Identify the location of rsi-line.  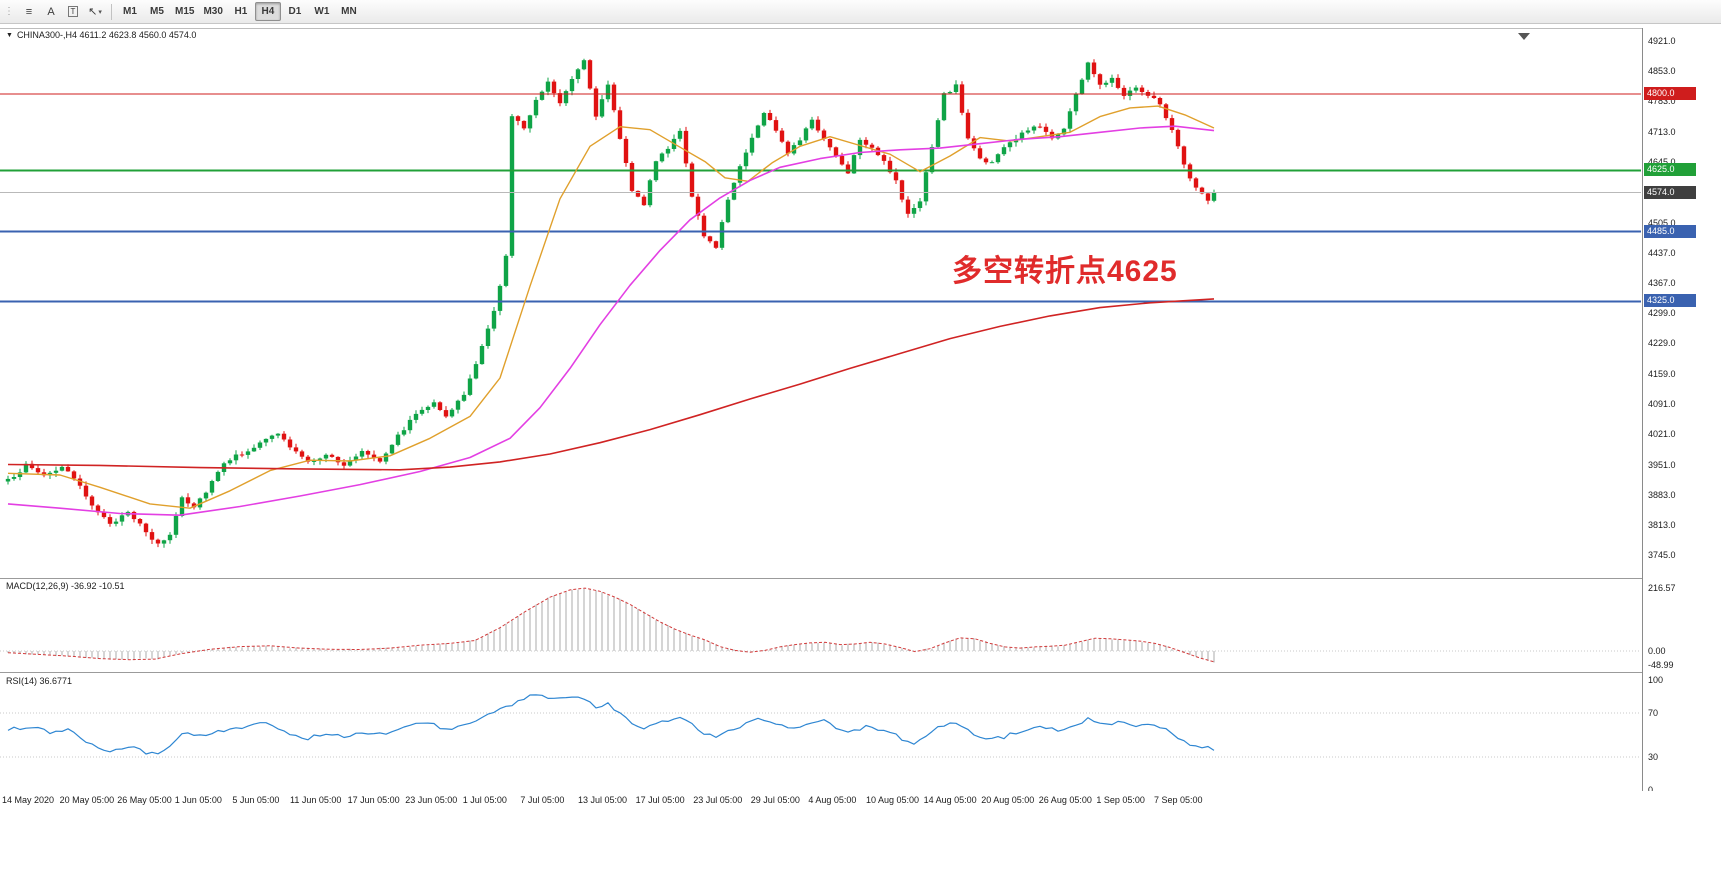
(611, 724).